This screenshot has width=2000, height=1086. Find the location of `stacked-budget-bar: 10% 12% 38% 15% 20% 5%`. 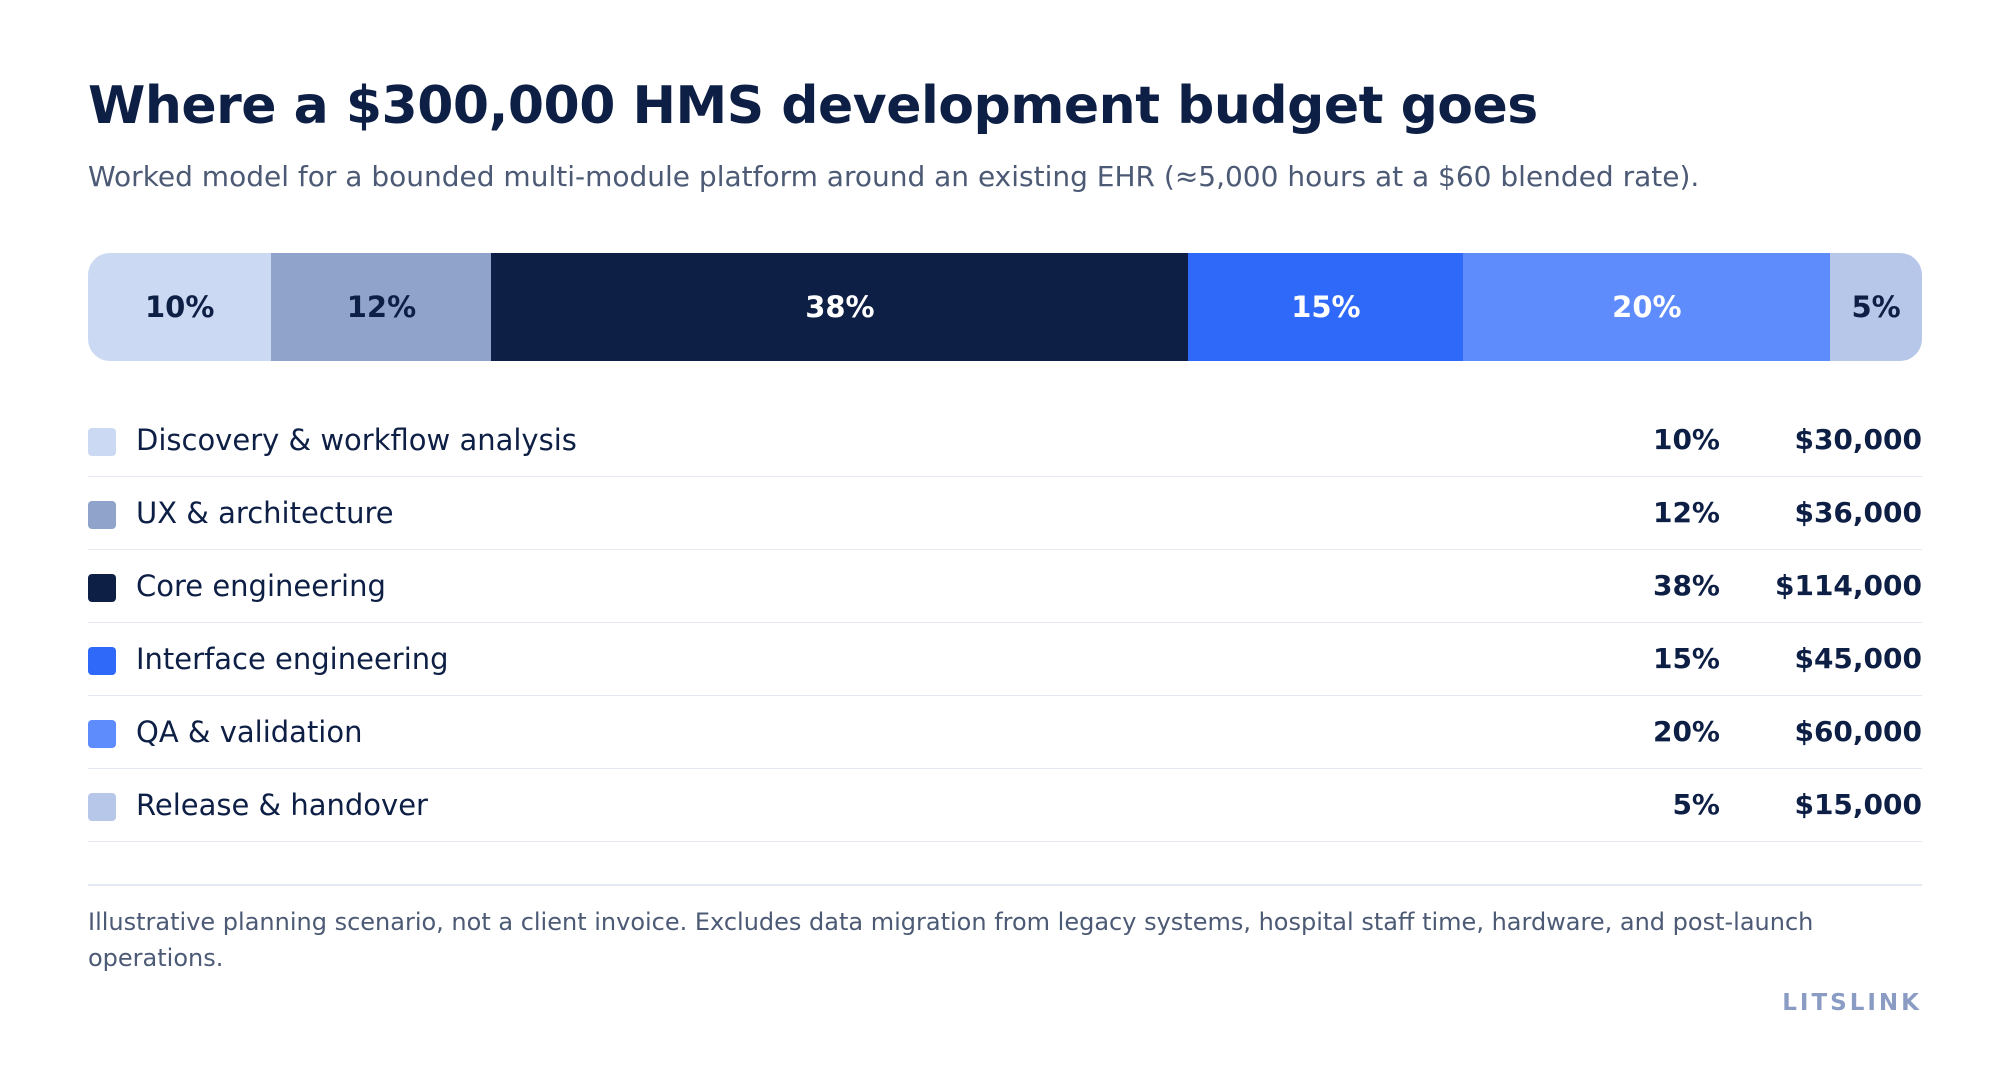

stacked-budget-bar: 10% 12% 38% 15% 20% 5% is located at coordinates (1005, 307).